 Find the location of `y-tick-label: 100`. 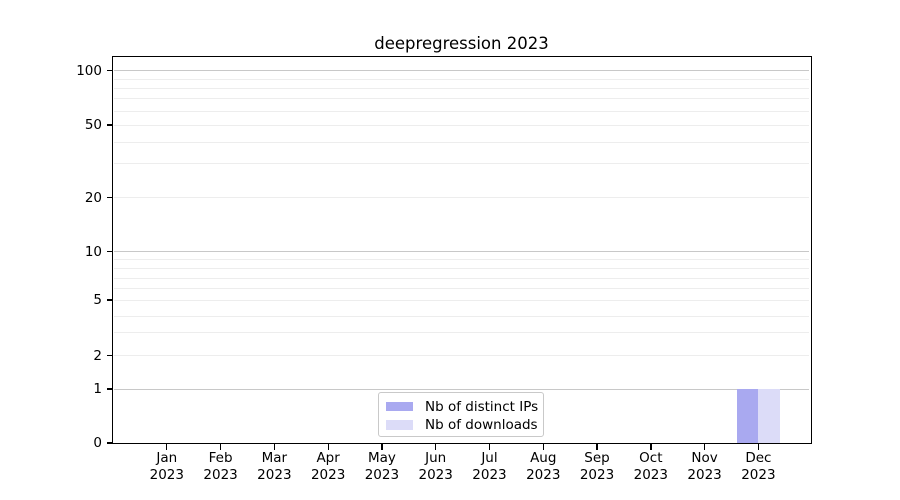

y-tick-label: 100 is located at coordinates (89, 70).